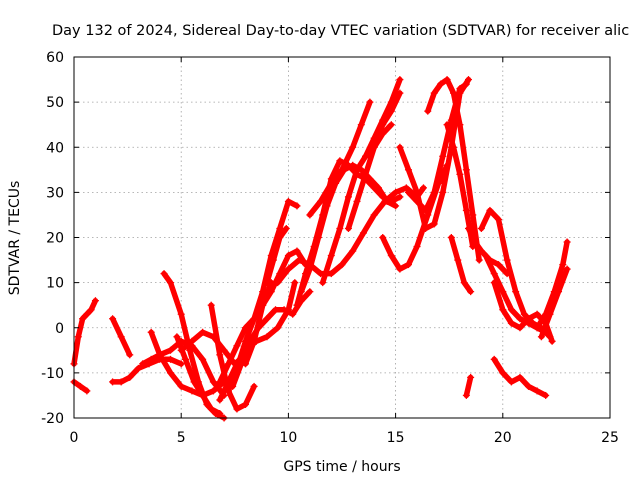  What do you see at coordinates (341, 467) in the screenshot?
I see `x-axis-label: GPS time / hours` at bounding box center [341, 467].